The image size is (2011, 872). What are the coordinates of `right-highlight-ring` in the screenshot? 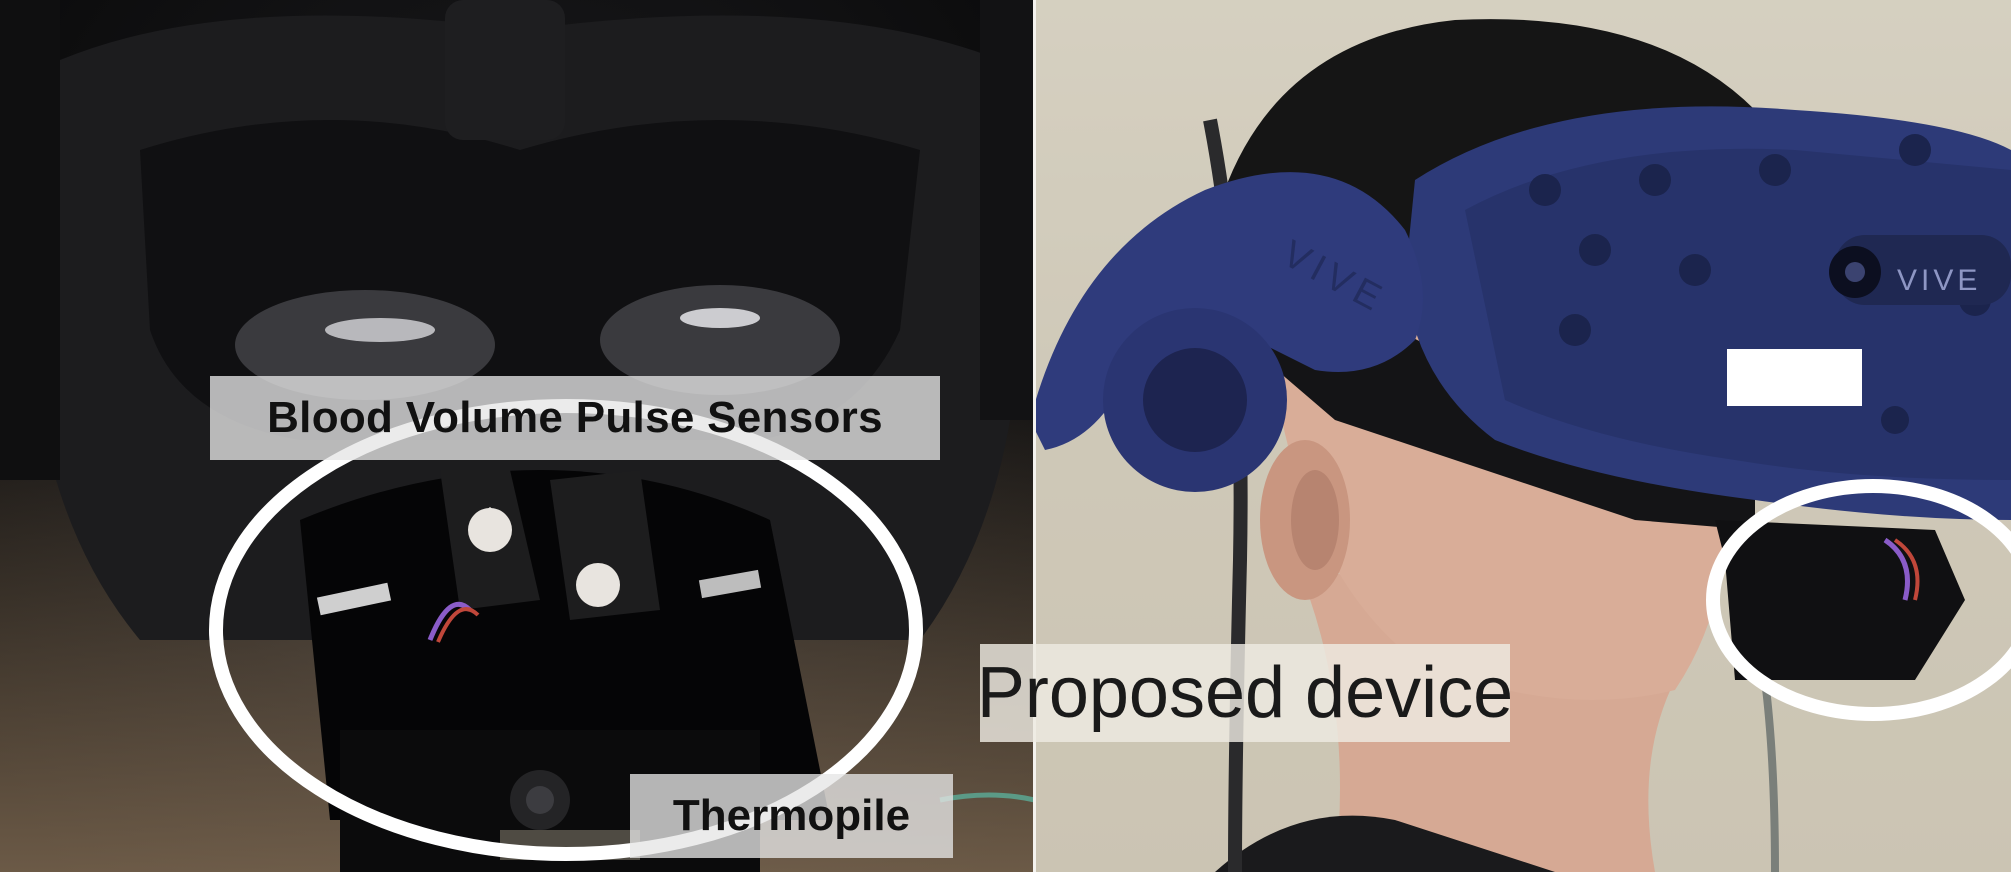 It's located at (1858, 600).